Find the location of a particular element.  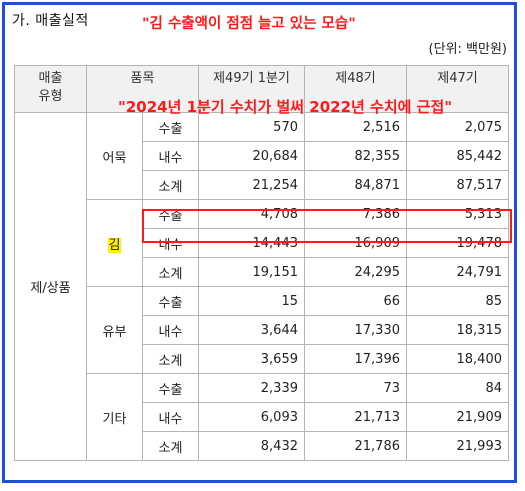

annotation-top: "김 수출액이 점점 늘고 있는 모습" is located at coordinates (249, 24).